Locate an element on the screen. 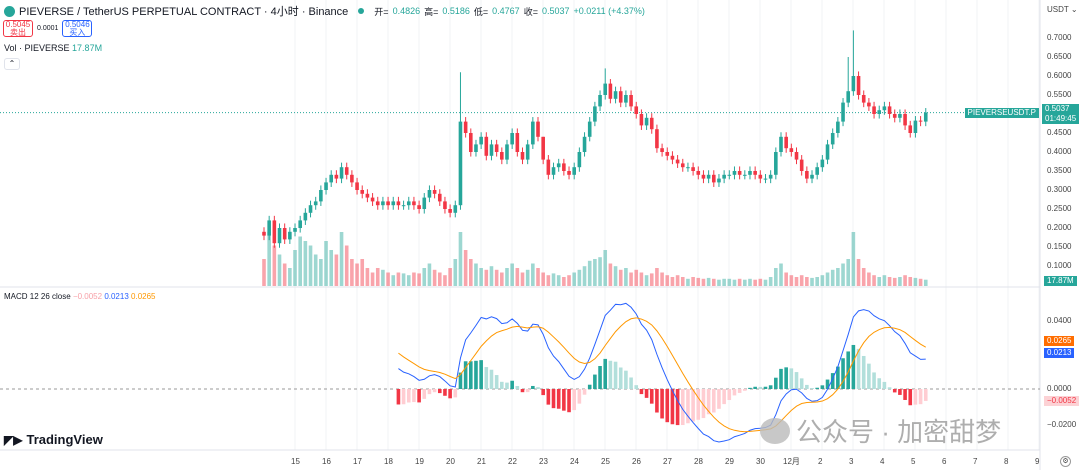  sell-button: 0.5045 卖出 is located at coordinates (18, 28).